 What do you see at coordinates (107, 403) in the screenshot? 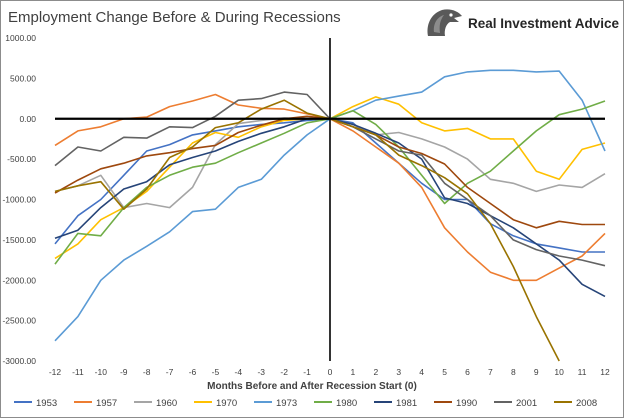
I see `legend-label: 1957` at bounding box center [107, 403].